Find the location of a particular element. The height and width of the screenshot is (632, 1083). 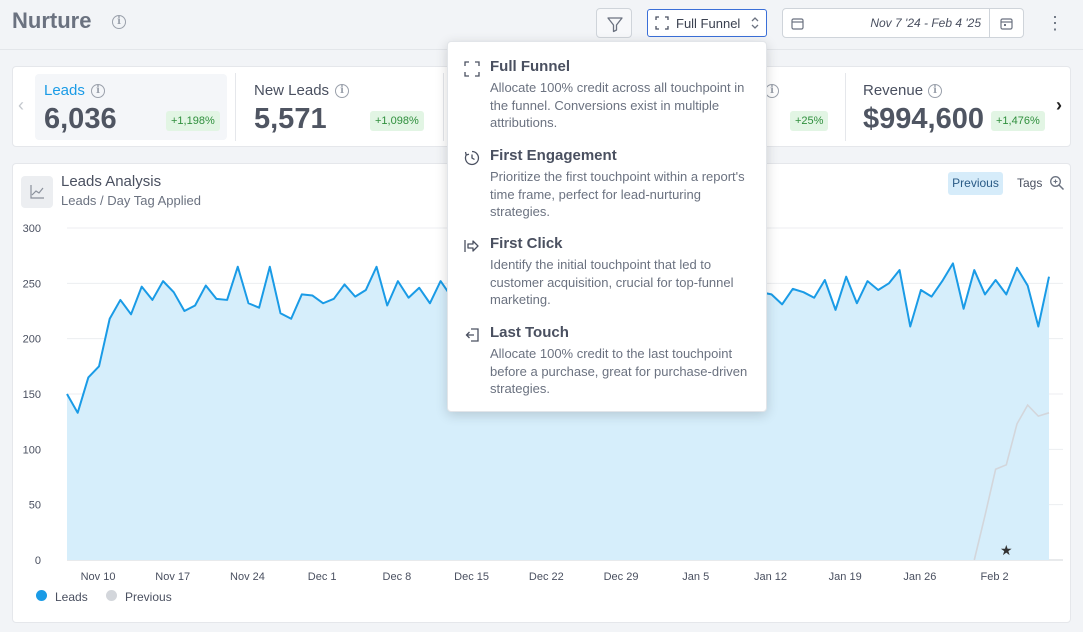

x-tick-label: Nov 17 is located at coordinates (172, 577).